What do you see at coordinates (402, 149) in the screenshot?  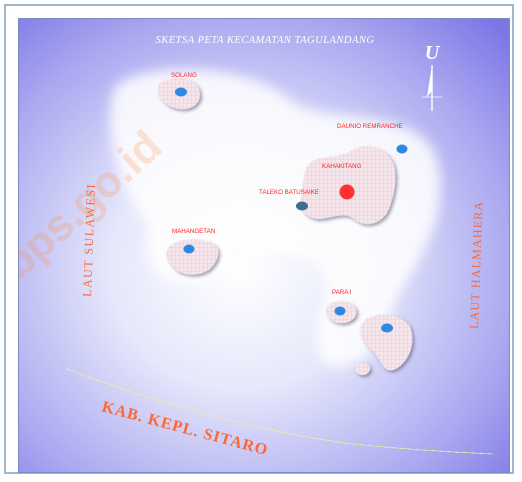 I see `marker-daunio` at bounding box center [402, 149].